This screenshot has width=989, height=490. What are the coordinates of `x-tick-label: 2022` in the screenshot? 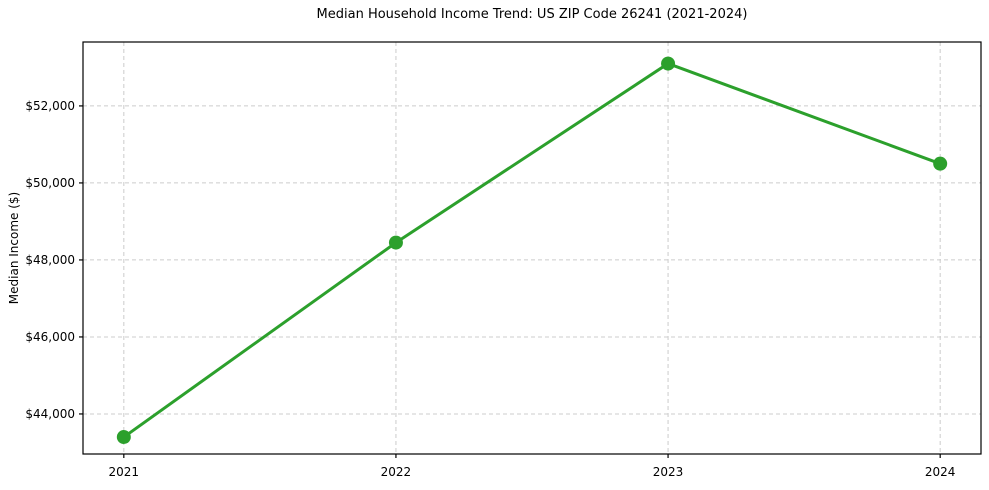 It's located at (396, 472).